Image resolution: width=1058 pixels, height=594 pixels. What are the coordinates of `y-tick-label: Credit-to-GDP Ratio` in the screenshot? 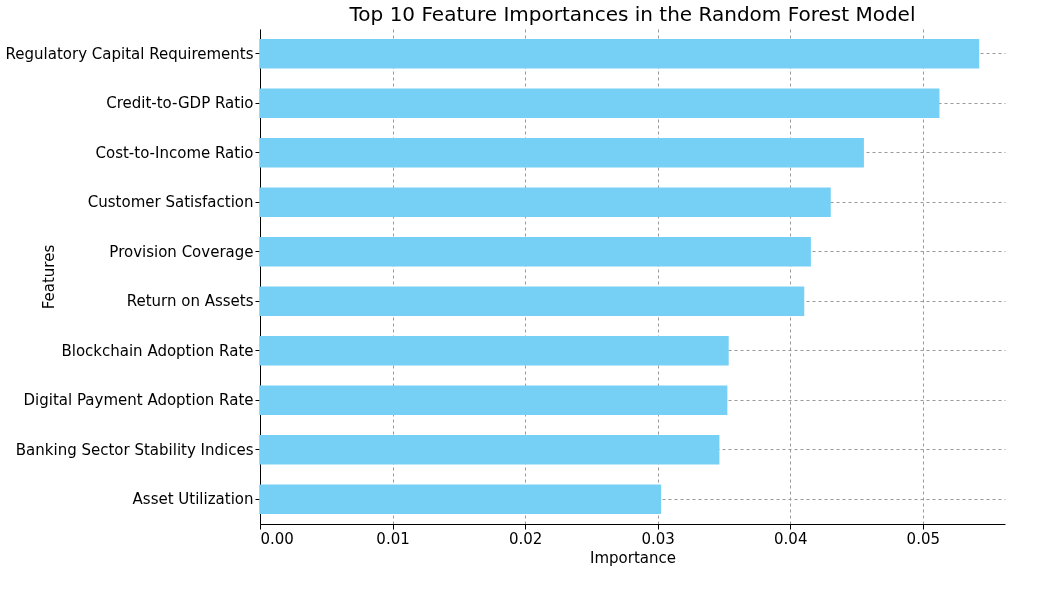 It's located at (180, 103).